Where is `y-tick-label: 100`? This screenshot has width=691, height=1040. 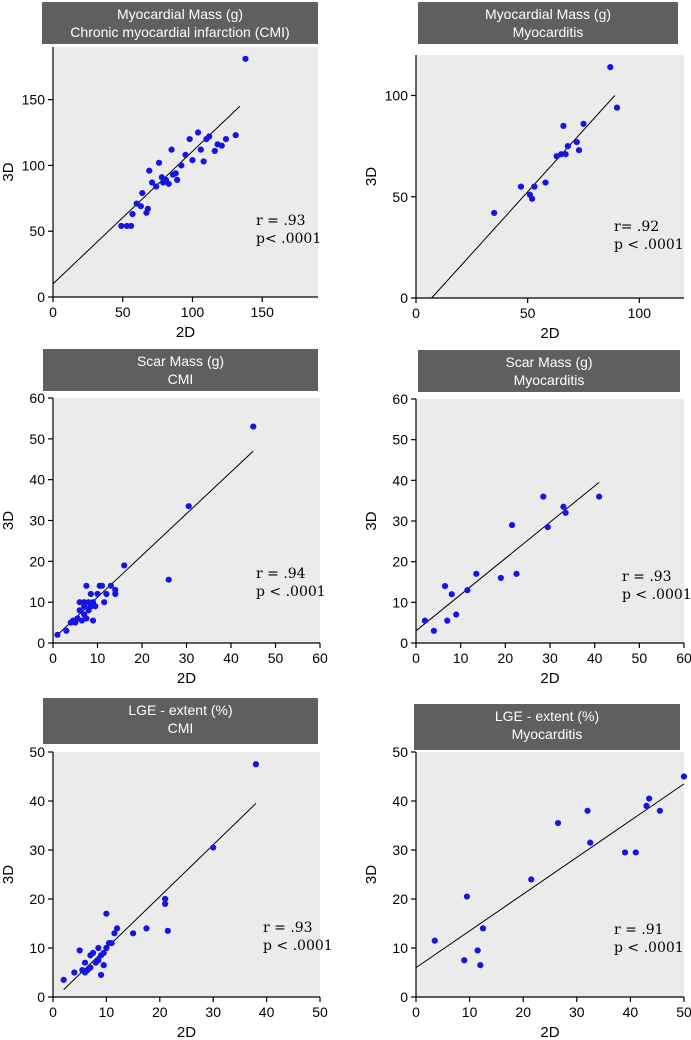 y-tick-label: 100 is located at coordinates (397, 96).